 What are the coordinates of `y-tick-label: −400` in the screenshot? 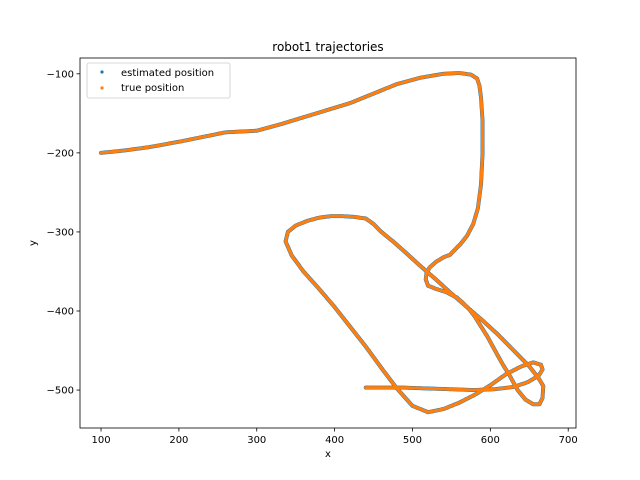 It's located at (60, 311).